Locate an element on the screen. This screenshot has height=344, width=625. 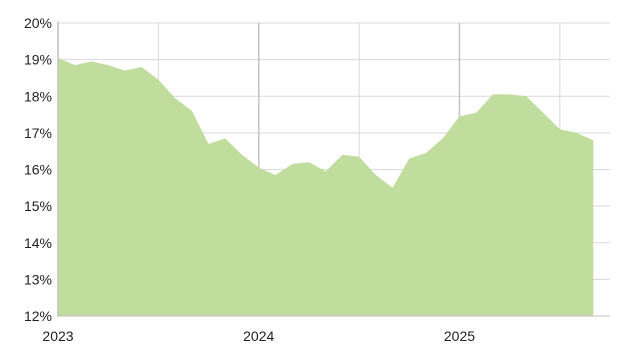
y-tick-label: 15% is located at coordinates (38, 206).